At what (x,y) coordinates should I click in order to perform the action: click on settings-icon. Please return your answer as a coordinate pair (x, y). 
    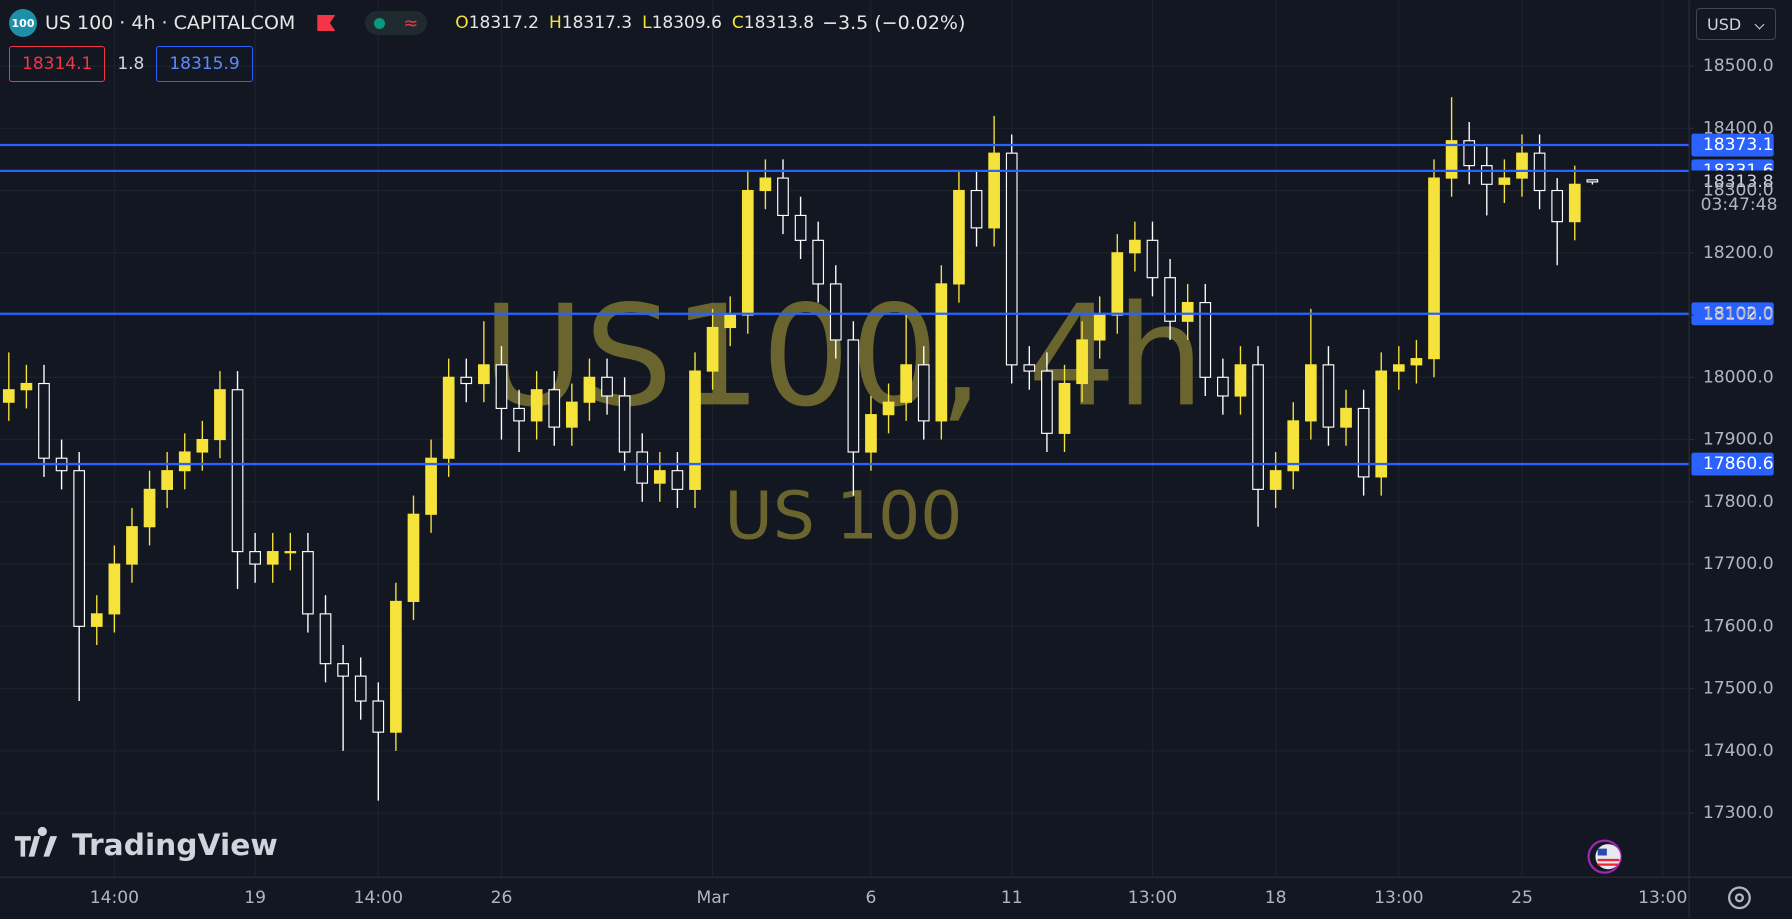
    Looking at the image, I should click on (1739, 898).